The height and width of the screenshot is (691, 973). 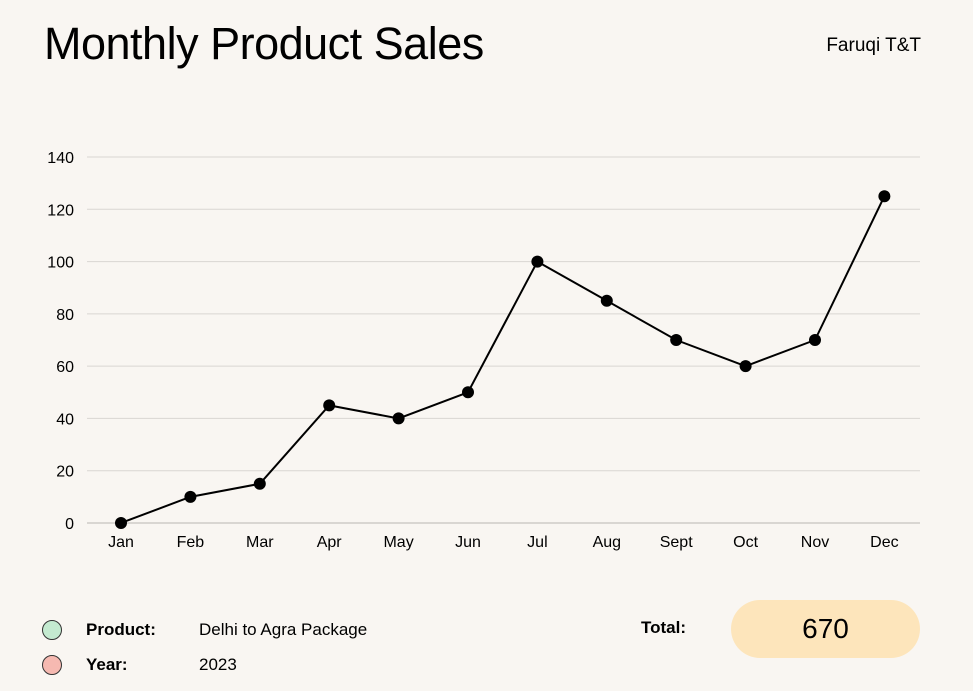 I want to click on y-tick-label: 40, so click(x=65, y=419).